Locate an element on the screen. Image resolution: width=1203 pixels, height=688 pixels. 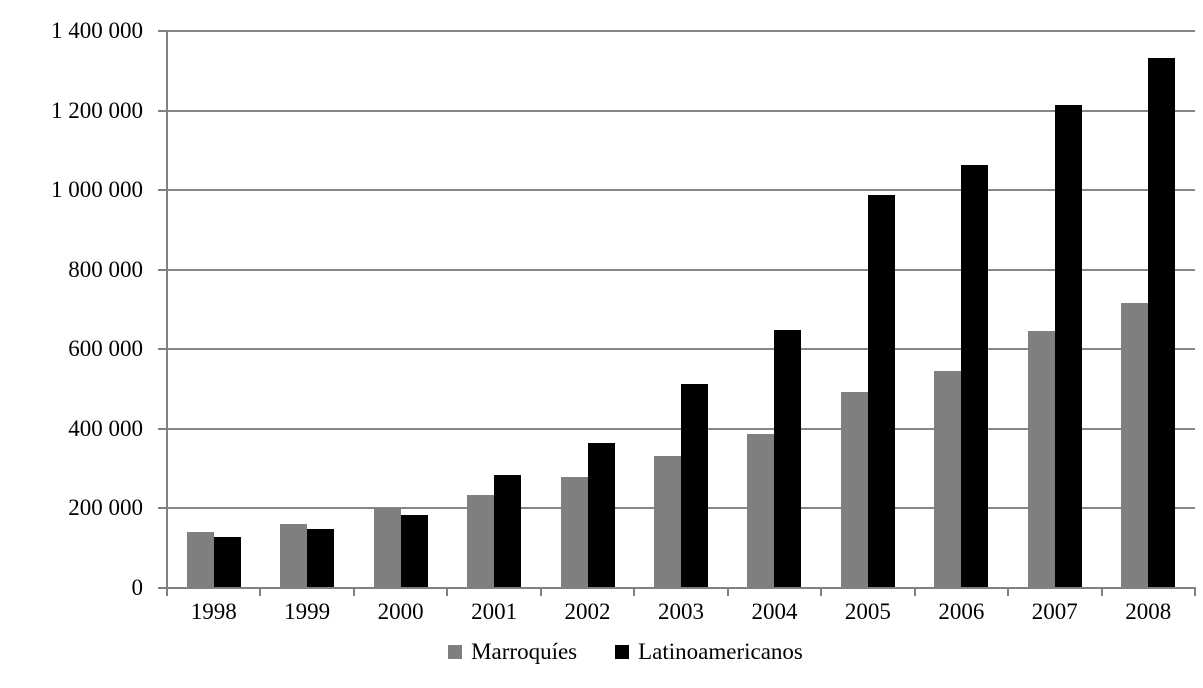
y-tick-label: 600 000 is located at coordinates (105, 349).